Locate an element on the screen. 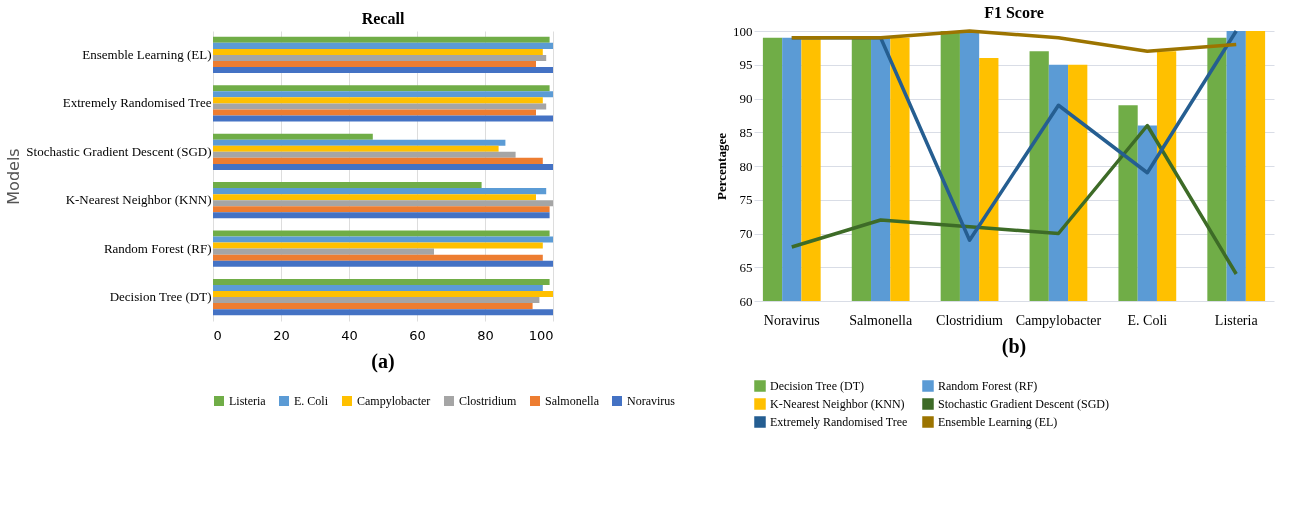 This screenshot has height=505, width=1306. y-tick-label: 60 is located at coordinates (746, 301).